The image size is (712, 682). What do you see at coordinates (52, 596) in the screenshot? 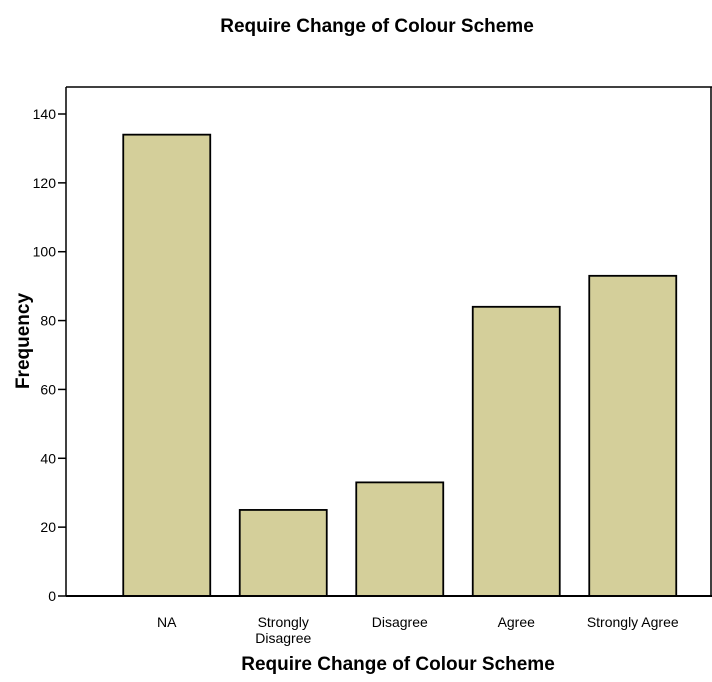
I see `y-tick-label: 0` at bounding box center [52, 596].